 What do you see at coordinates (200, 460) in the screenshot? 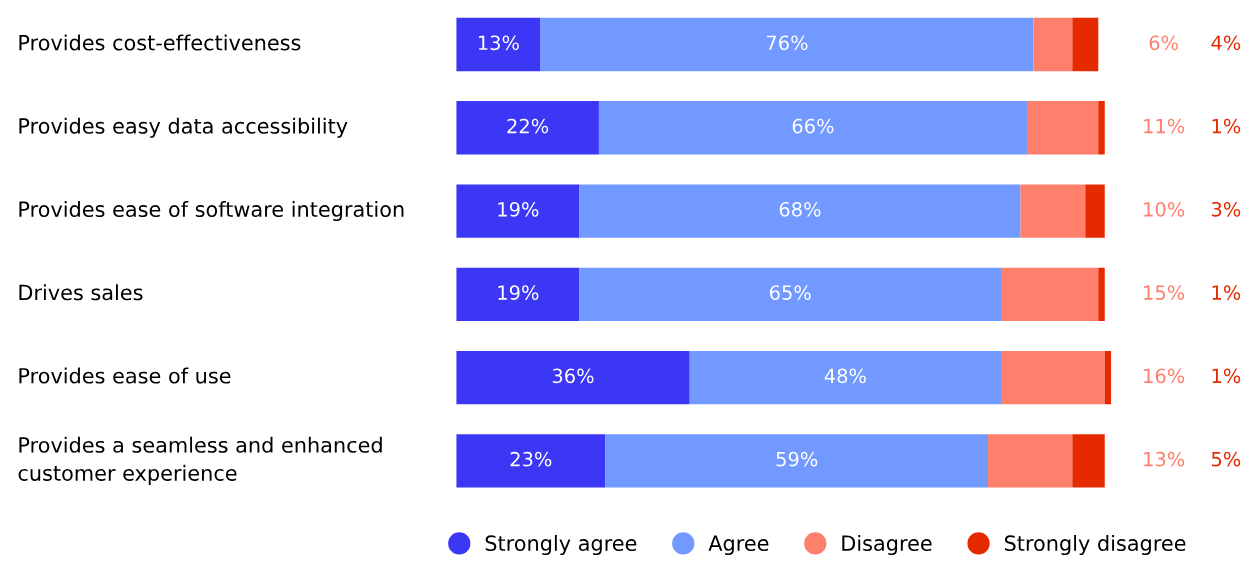
I see `y-tick-label: Provides a seamless and enhanced customer experience` at bounding box center [200, 460].